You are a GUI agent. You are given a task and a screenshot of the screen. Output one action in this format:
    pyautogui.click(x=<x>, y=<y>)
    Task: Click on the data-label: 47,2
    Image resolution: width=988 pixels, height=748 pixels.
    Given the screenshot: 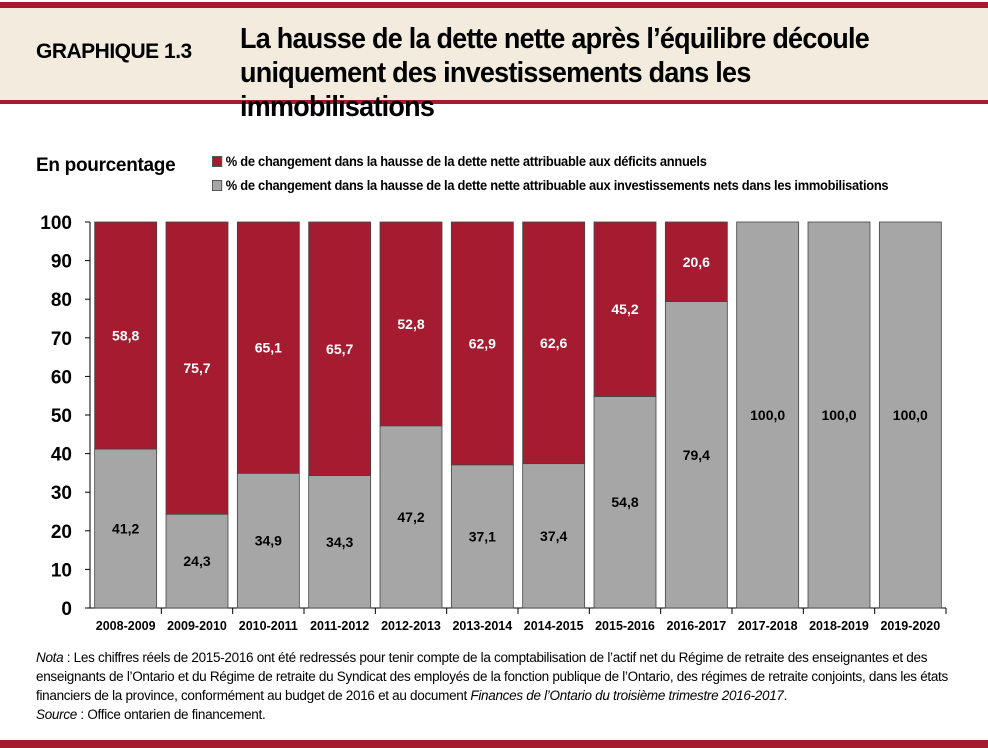 What is the action you would take?
    pyautogui.click(x=410, y=517)
    